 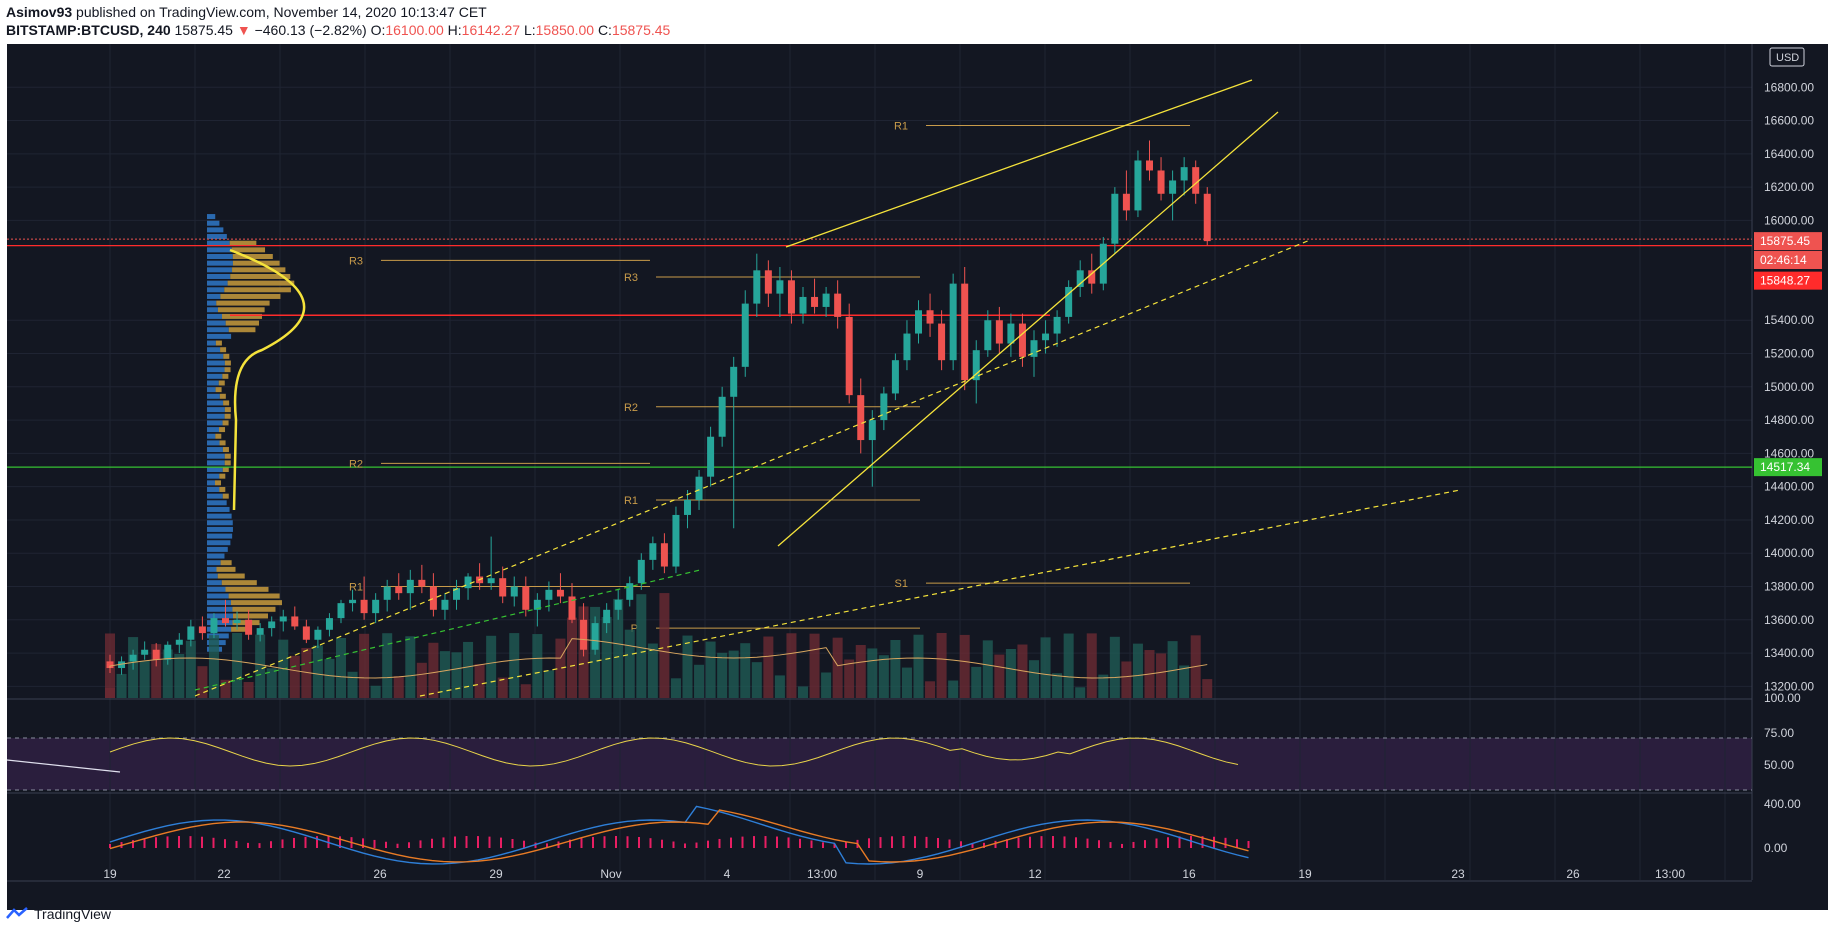 I want to click on price-axis-tick: 16800.00, so click(x=1789, y=87).